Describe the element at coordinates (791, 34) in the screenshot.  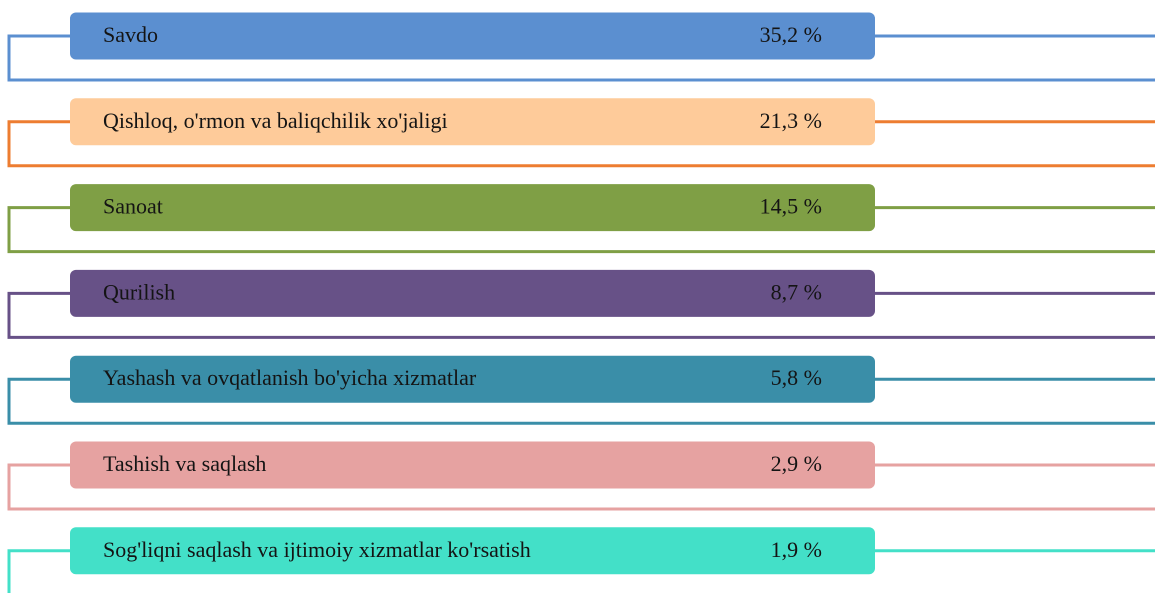
I see `item-value: 35,2 %` at that location.